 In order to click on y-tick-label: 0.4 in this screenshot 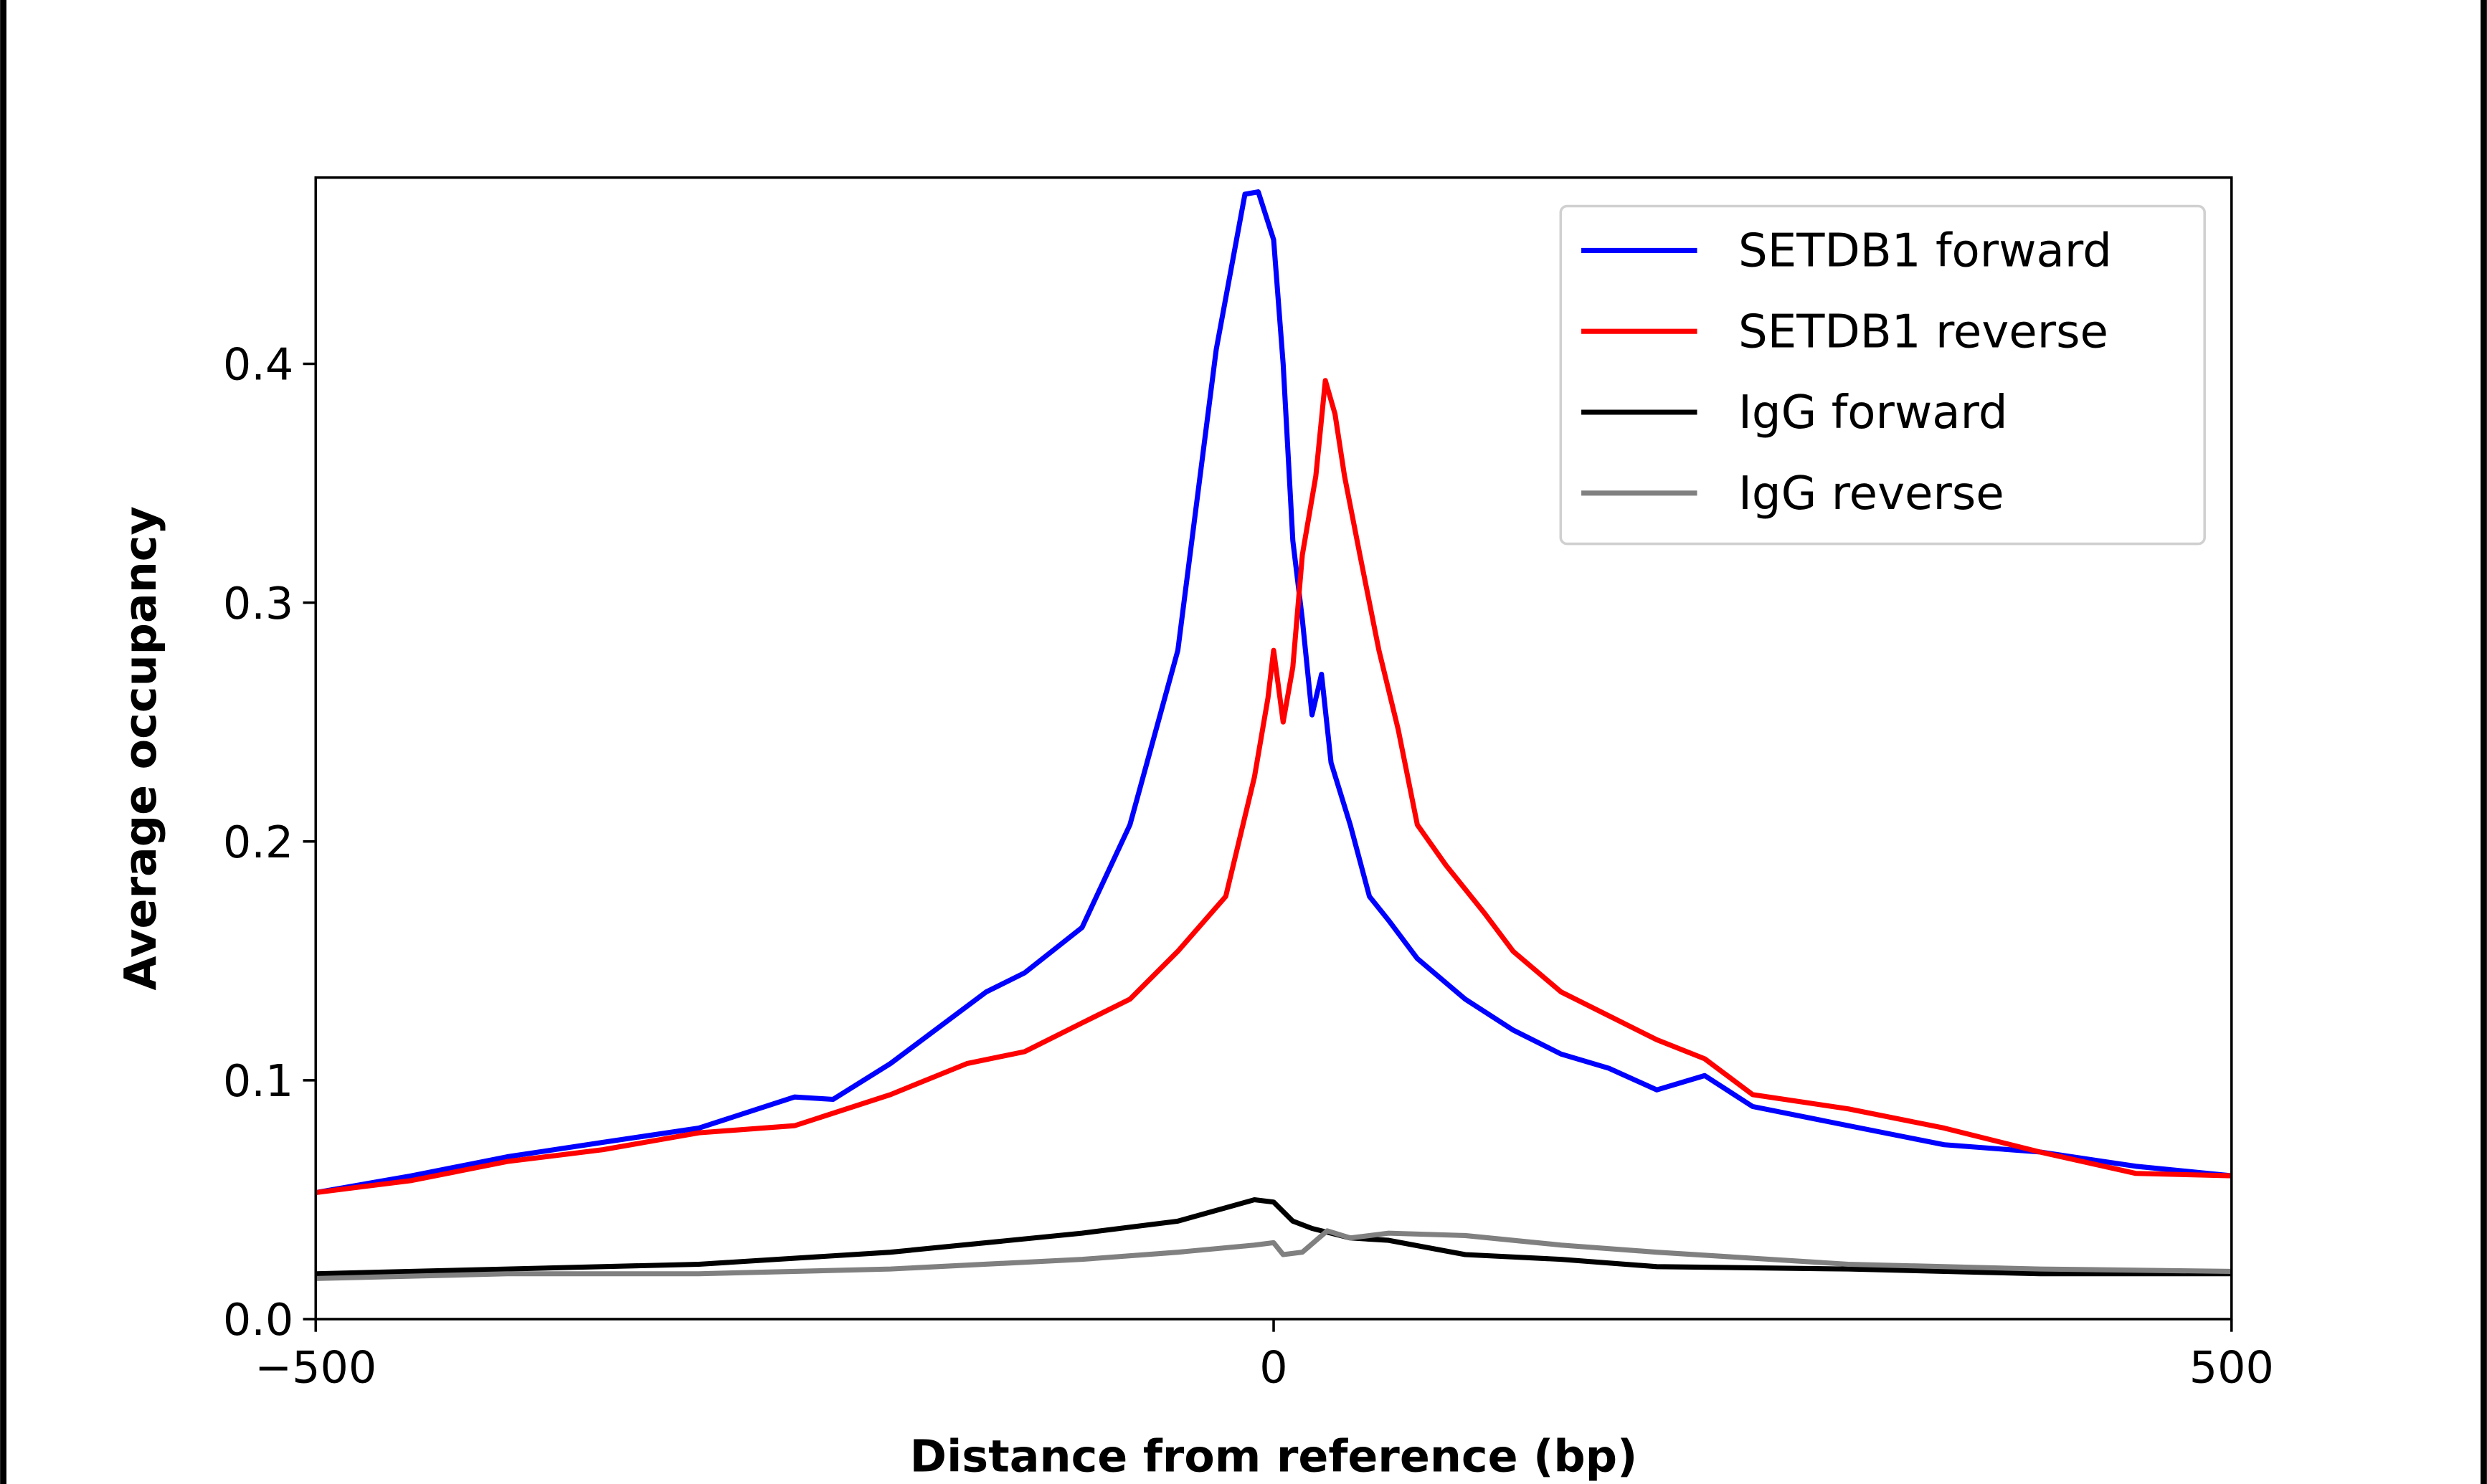, I will do `click(258, 365)`.